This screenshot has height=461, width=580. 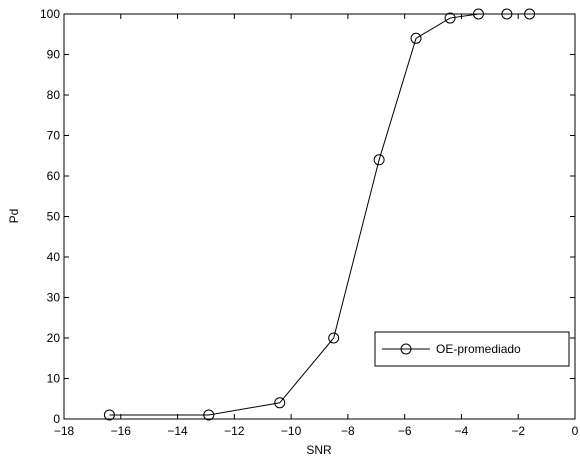 What do you see at coordinates (406, 349) in the screenshot?
I see `legend-marker` at bounding box center [406, 349].